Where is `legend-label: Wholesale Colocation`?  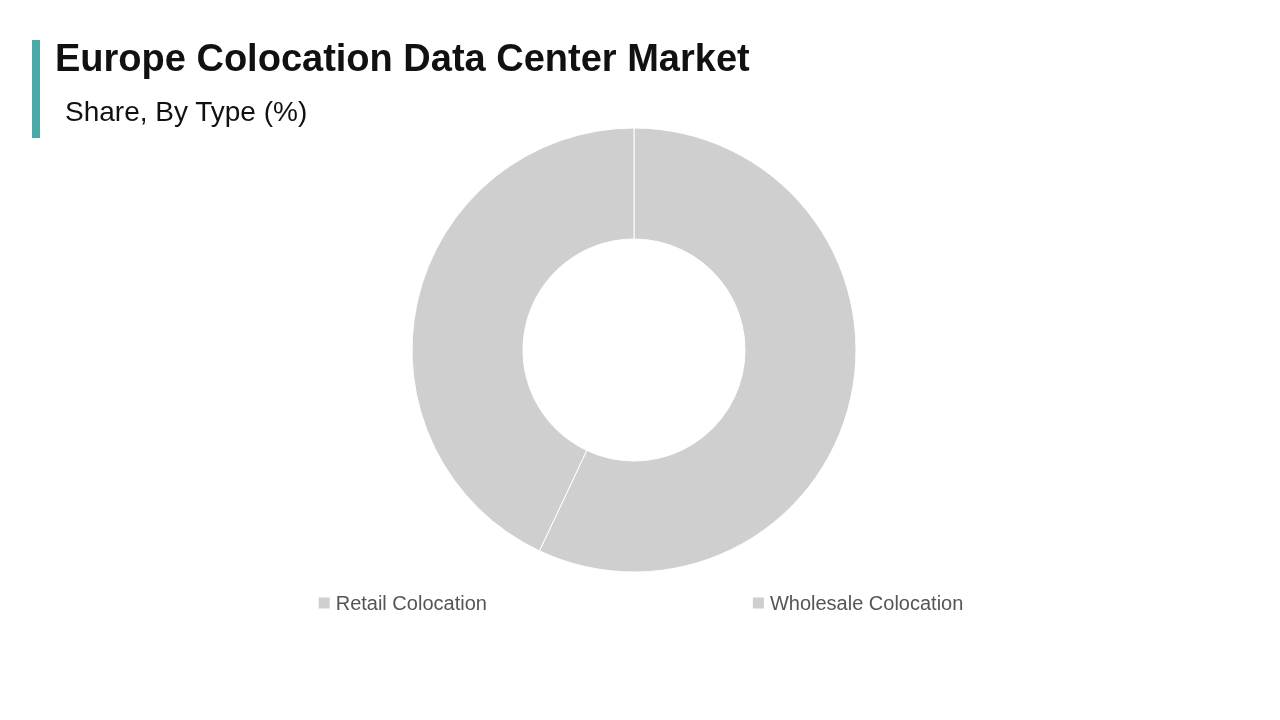
legend-label: Wholesale Colocation is located at coordinates (866, 603).